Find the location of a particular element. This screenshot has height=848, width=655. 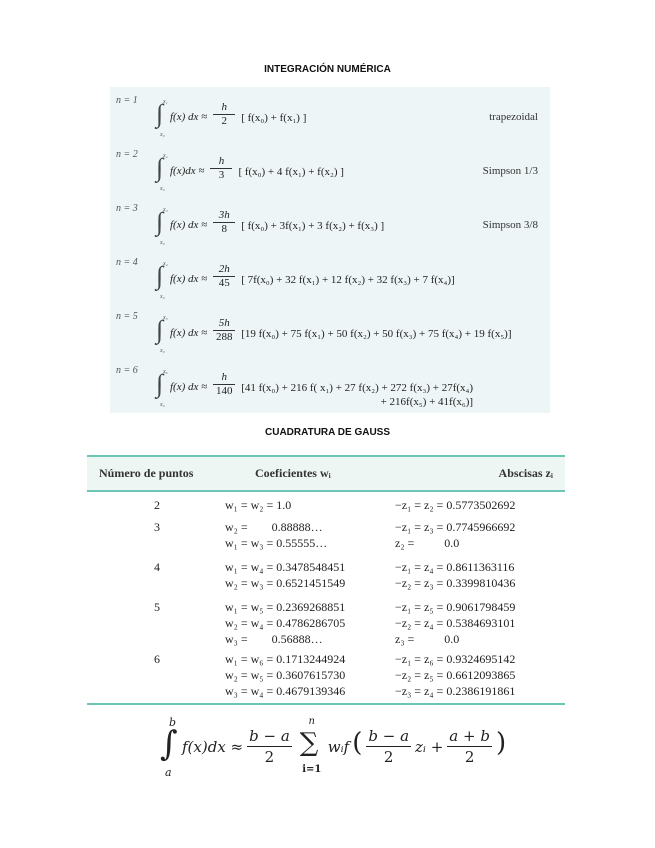

integral: b ∫ a is located at coordinates (171, 748).